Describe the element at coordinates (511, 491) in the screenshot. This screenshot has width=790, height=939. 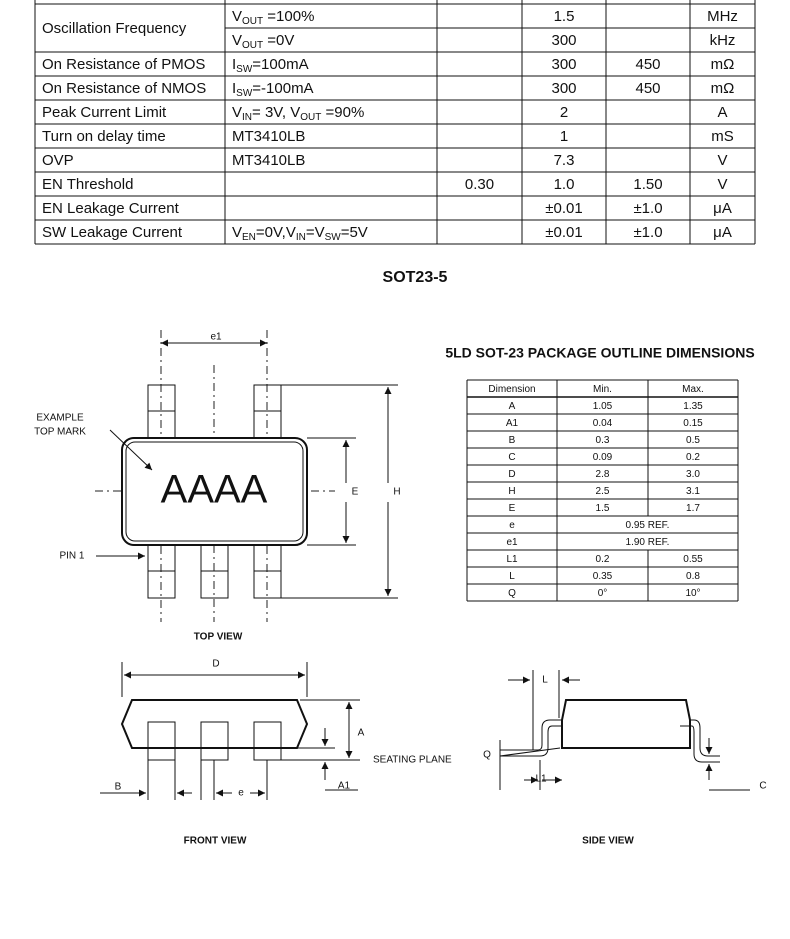
I see `dimension-cell: H` at that location.